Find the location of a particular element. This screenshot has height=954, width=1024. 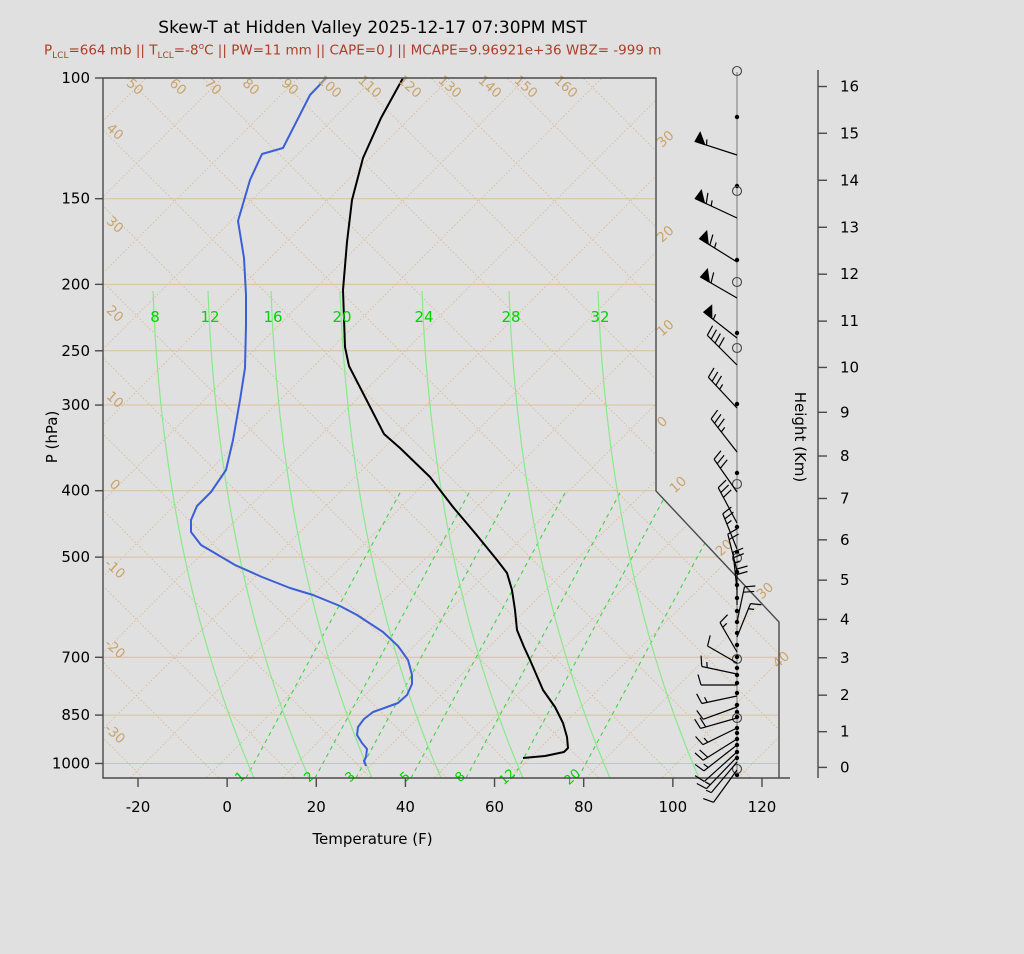

wind-barbs is located at coordinates (728, 468).